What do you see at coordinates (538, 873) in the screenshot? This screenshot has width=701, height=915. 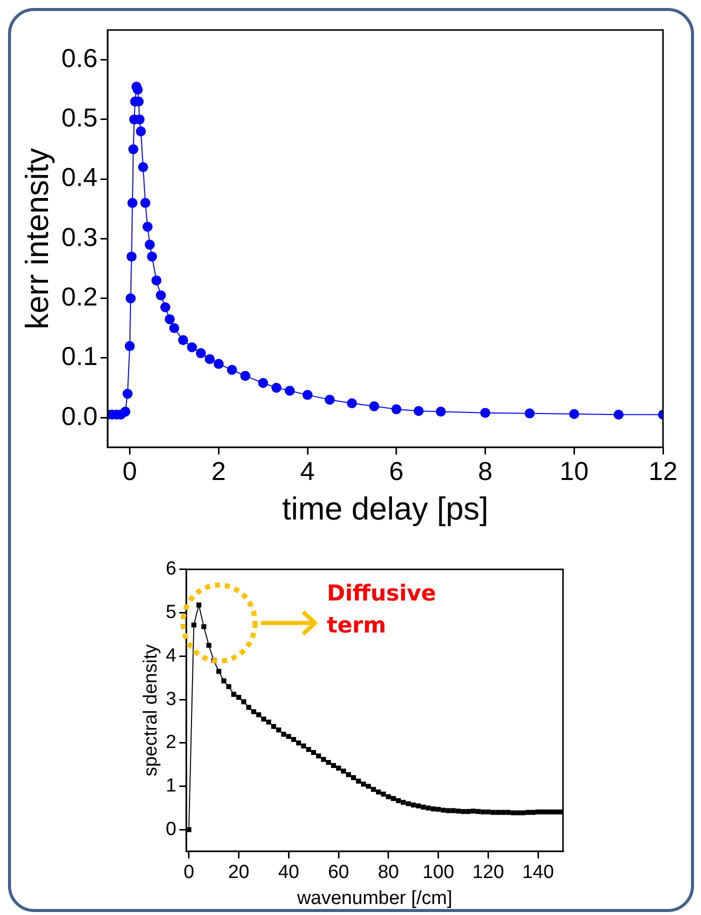 I see `x-tick-label: 140` at bounding box center [538, 873].